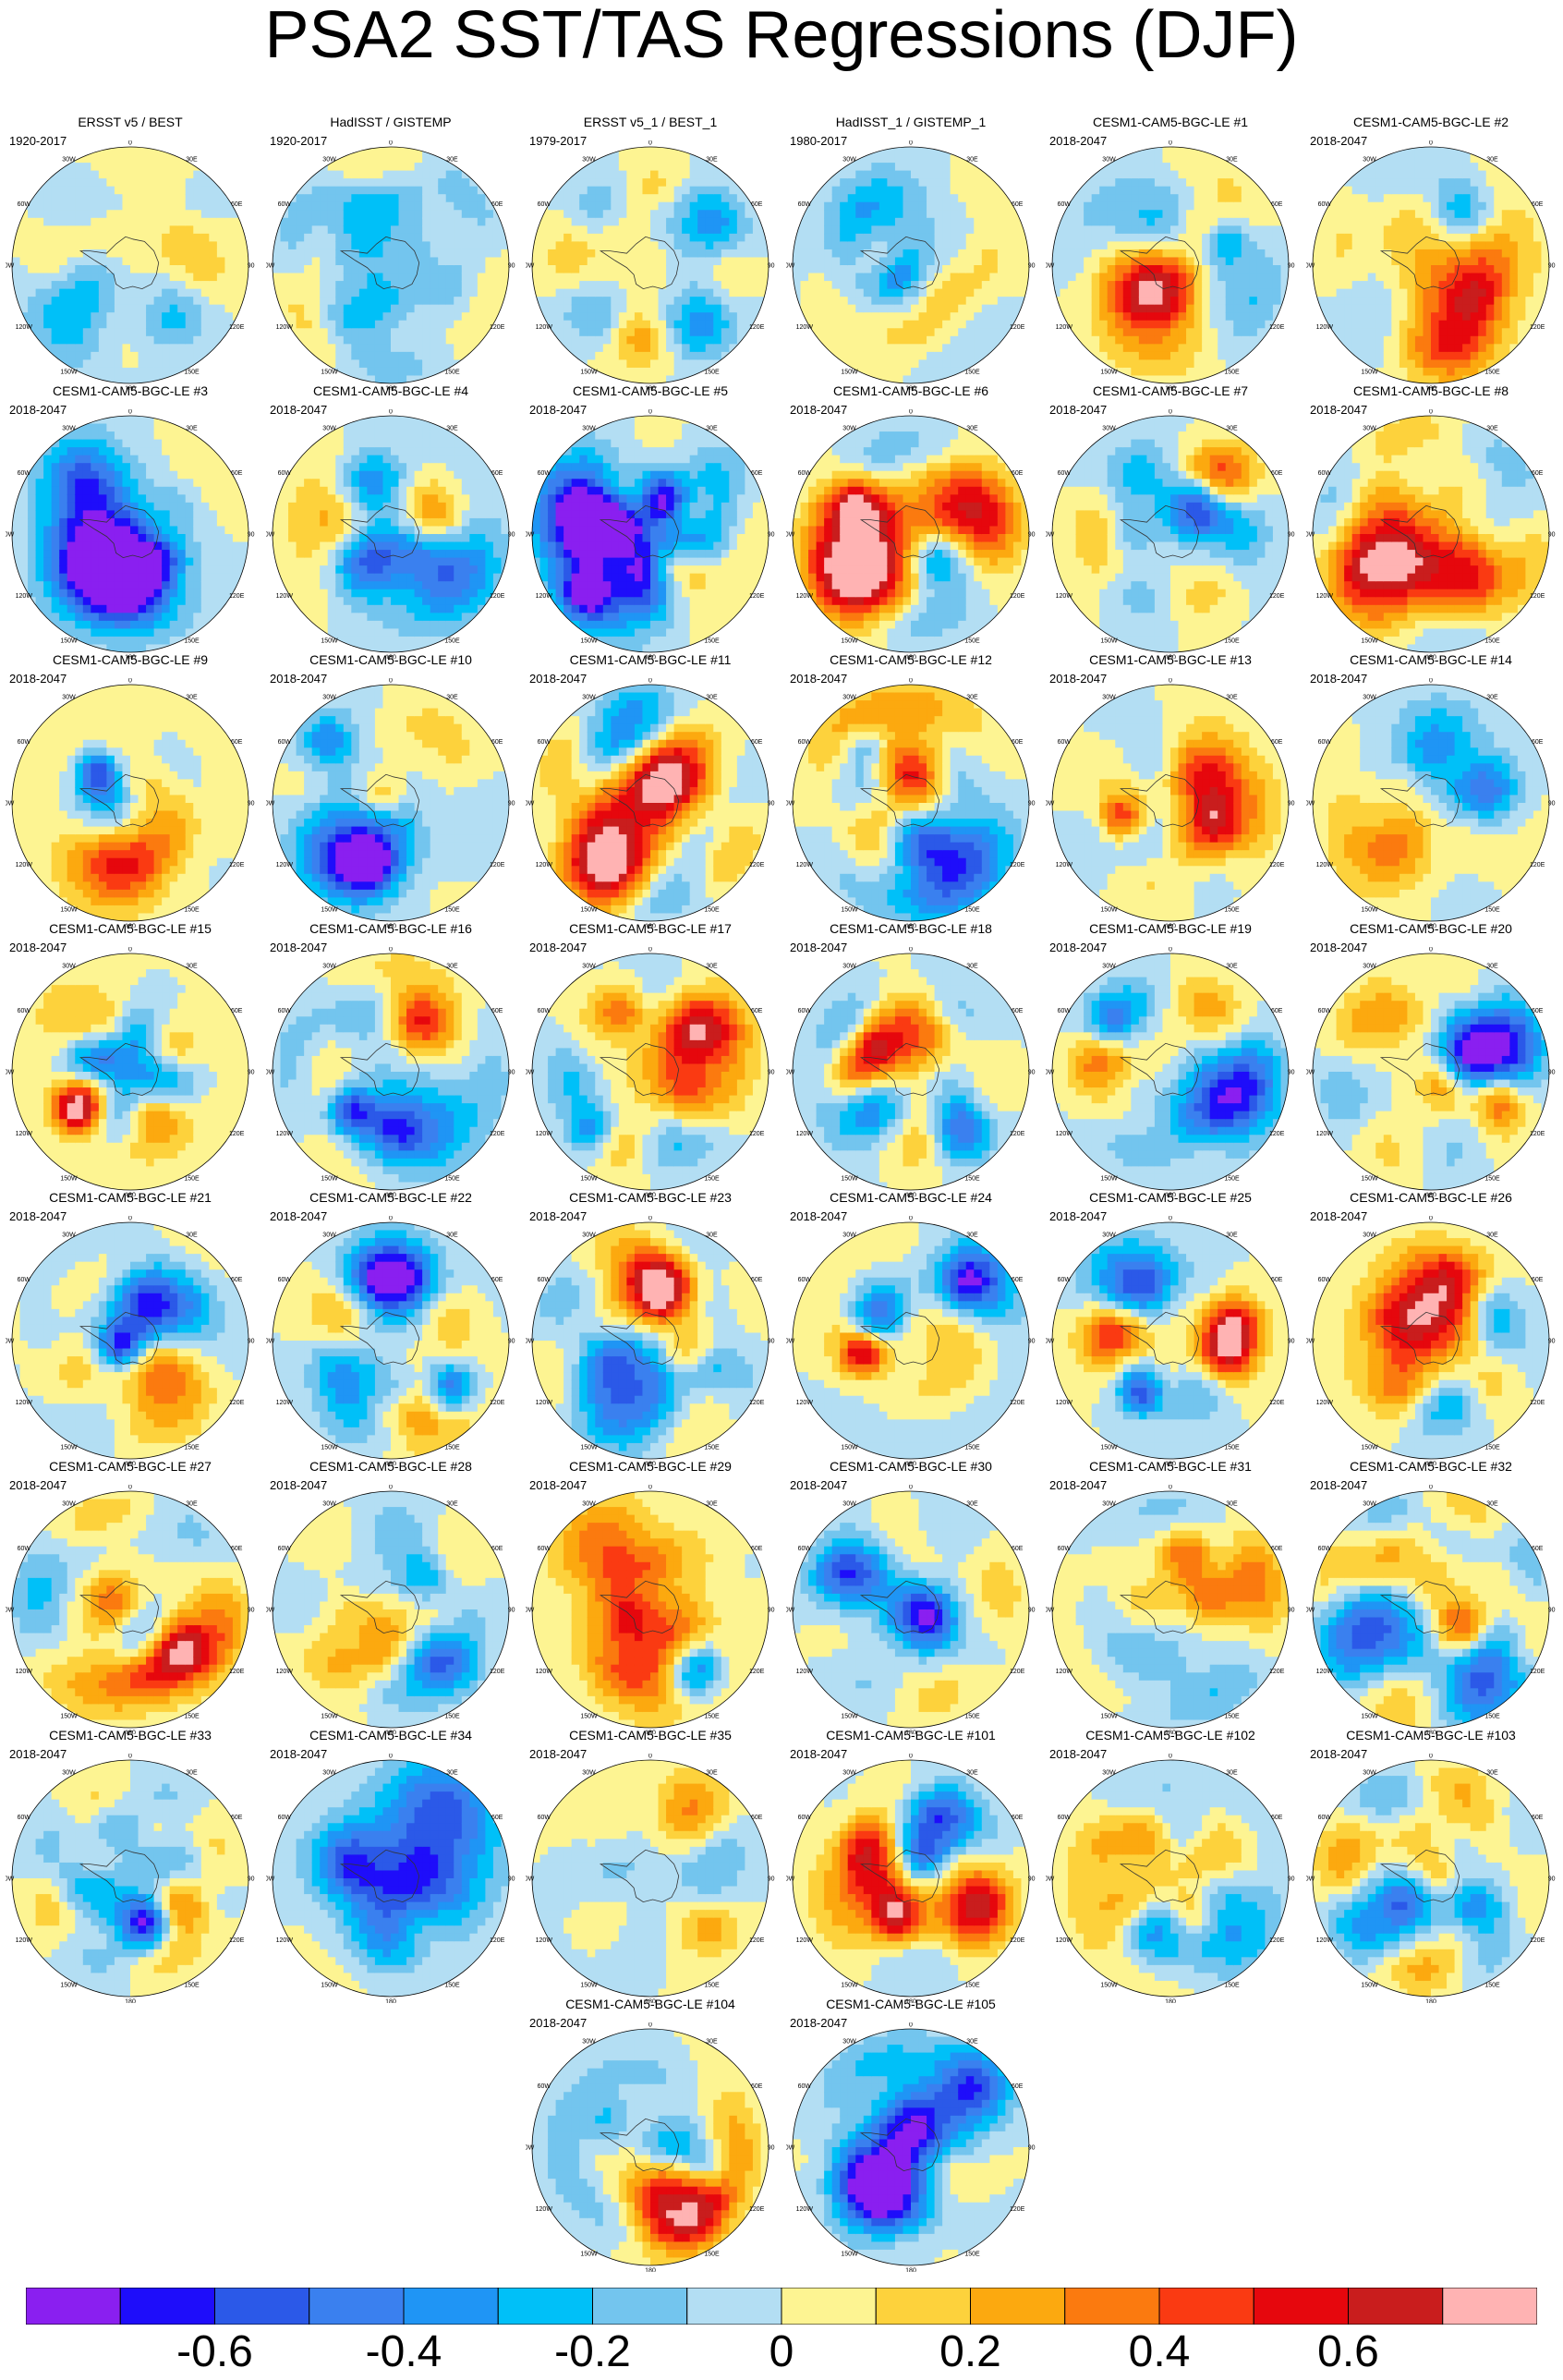 This screenshot has height=2380, width=1563. Describe the element at coordinates (650, 1219) in the screenshot. I see `longitude-label: 0` at that location.